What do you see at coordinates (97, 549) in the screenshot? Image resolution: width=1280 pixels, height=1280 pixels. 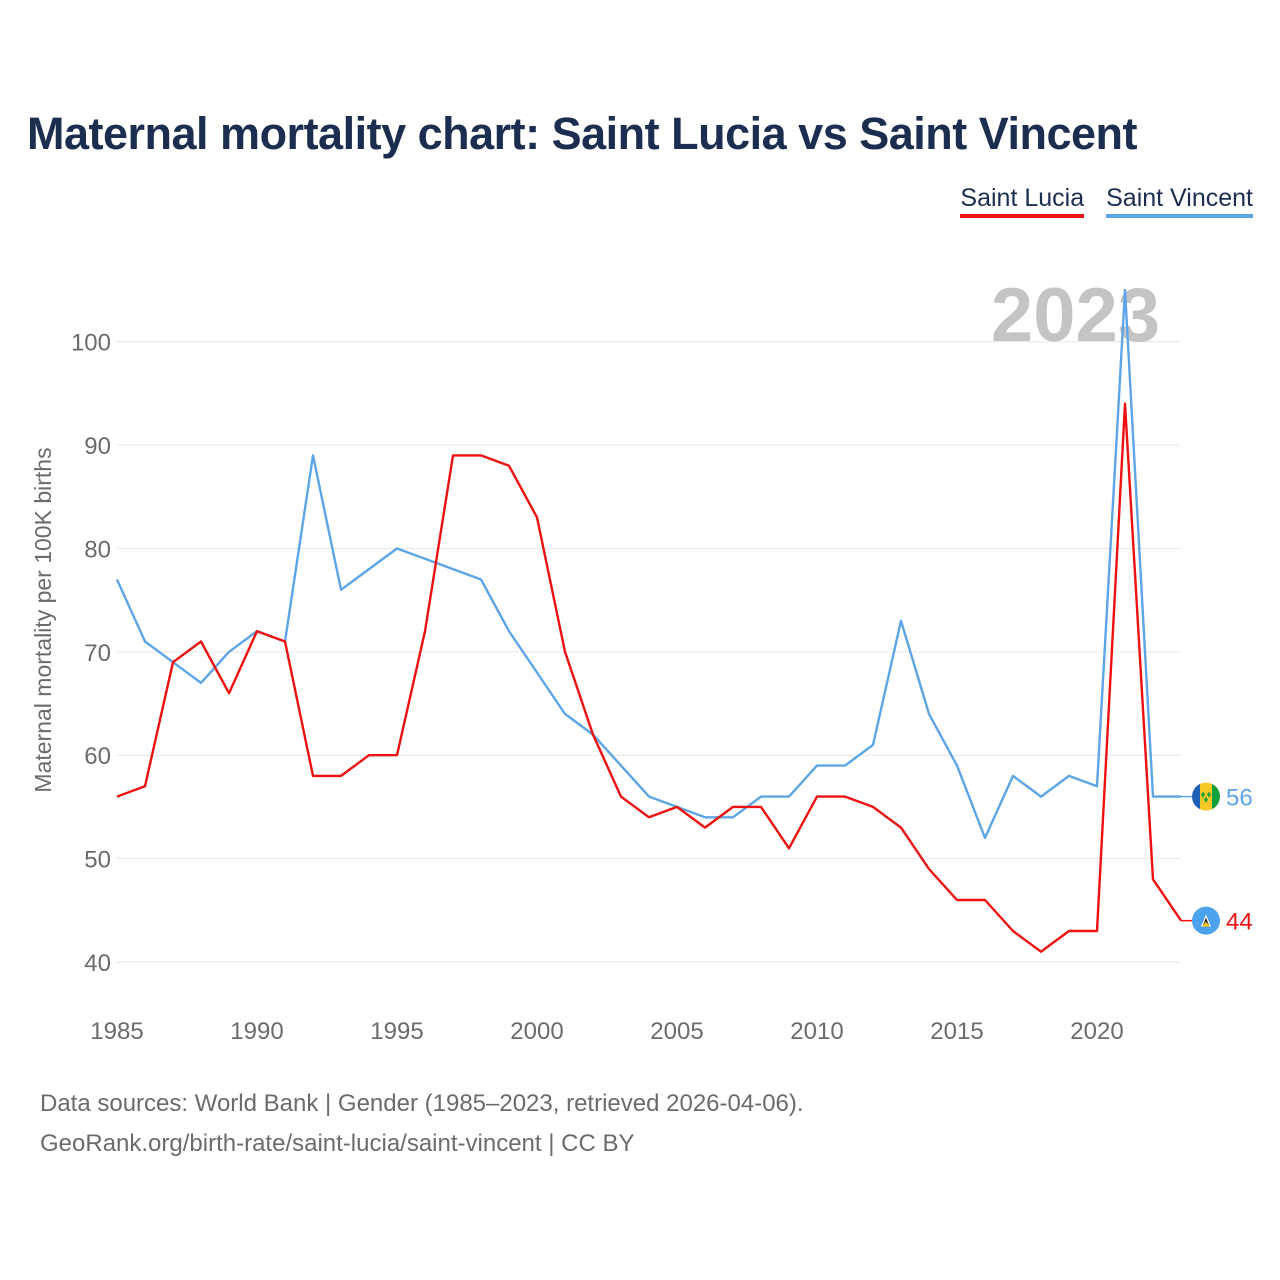 I see `y-tick-label: 80` at bounding box center [97, 549].